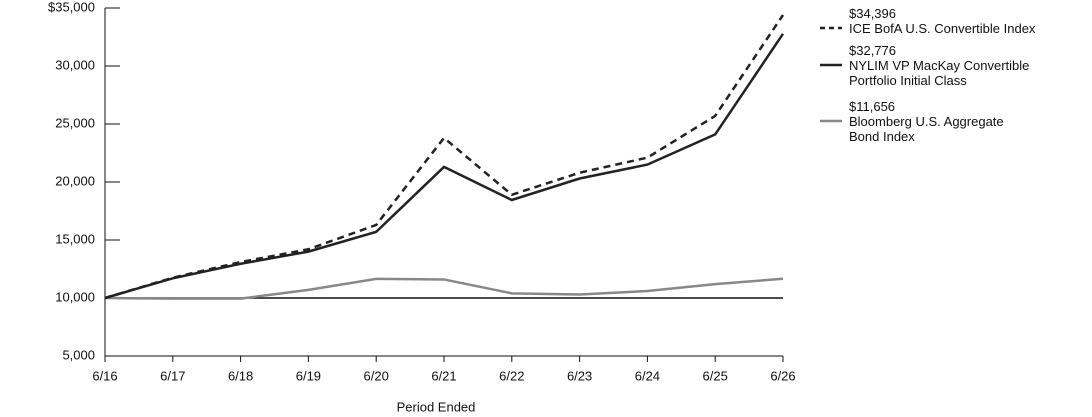 The height and width of the screenshot is (417, 1092). Describe the element at coordinates (75, 238) in the screenshot. I see `y-tick-label: 15,000` at that location.